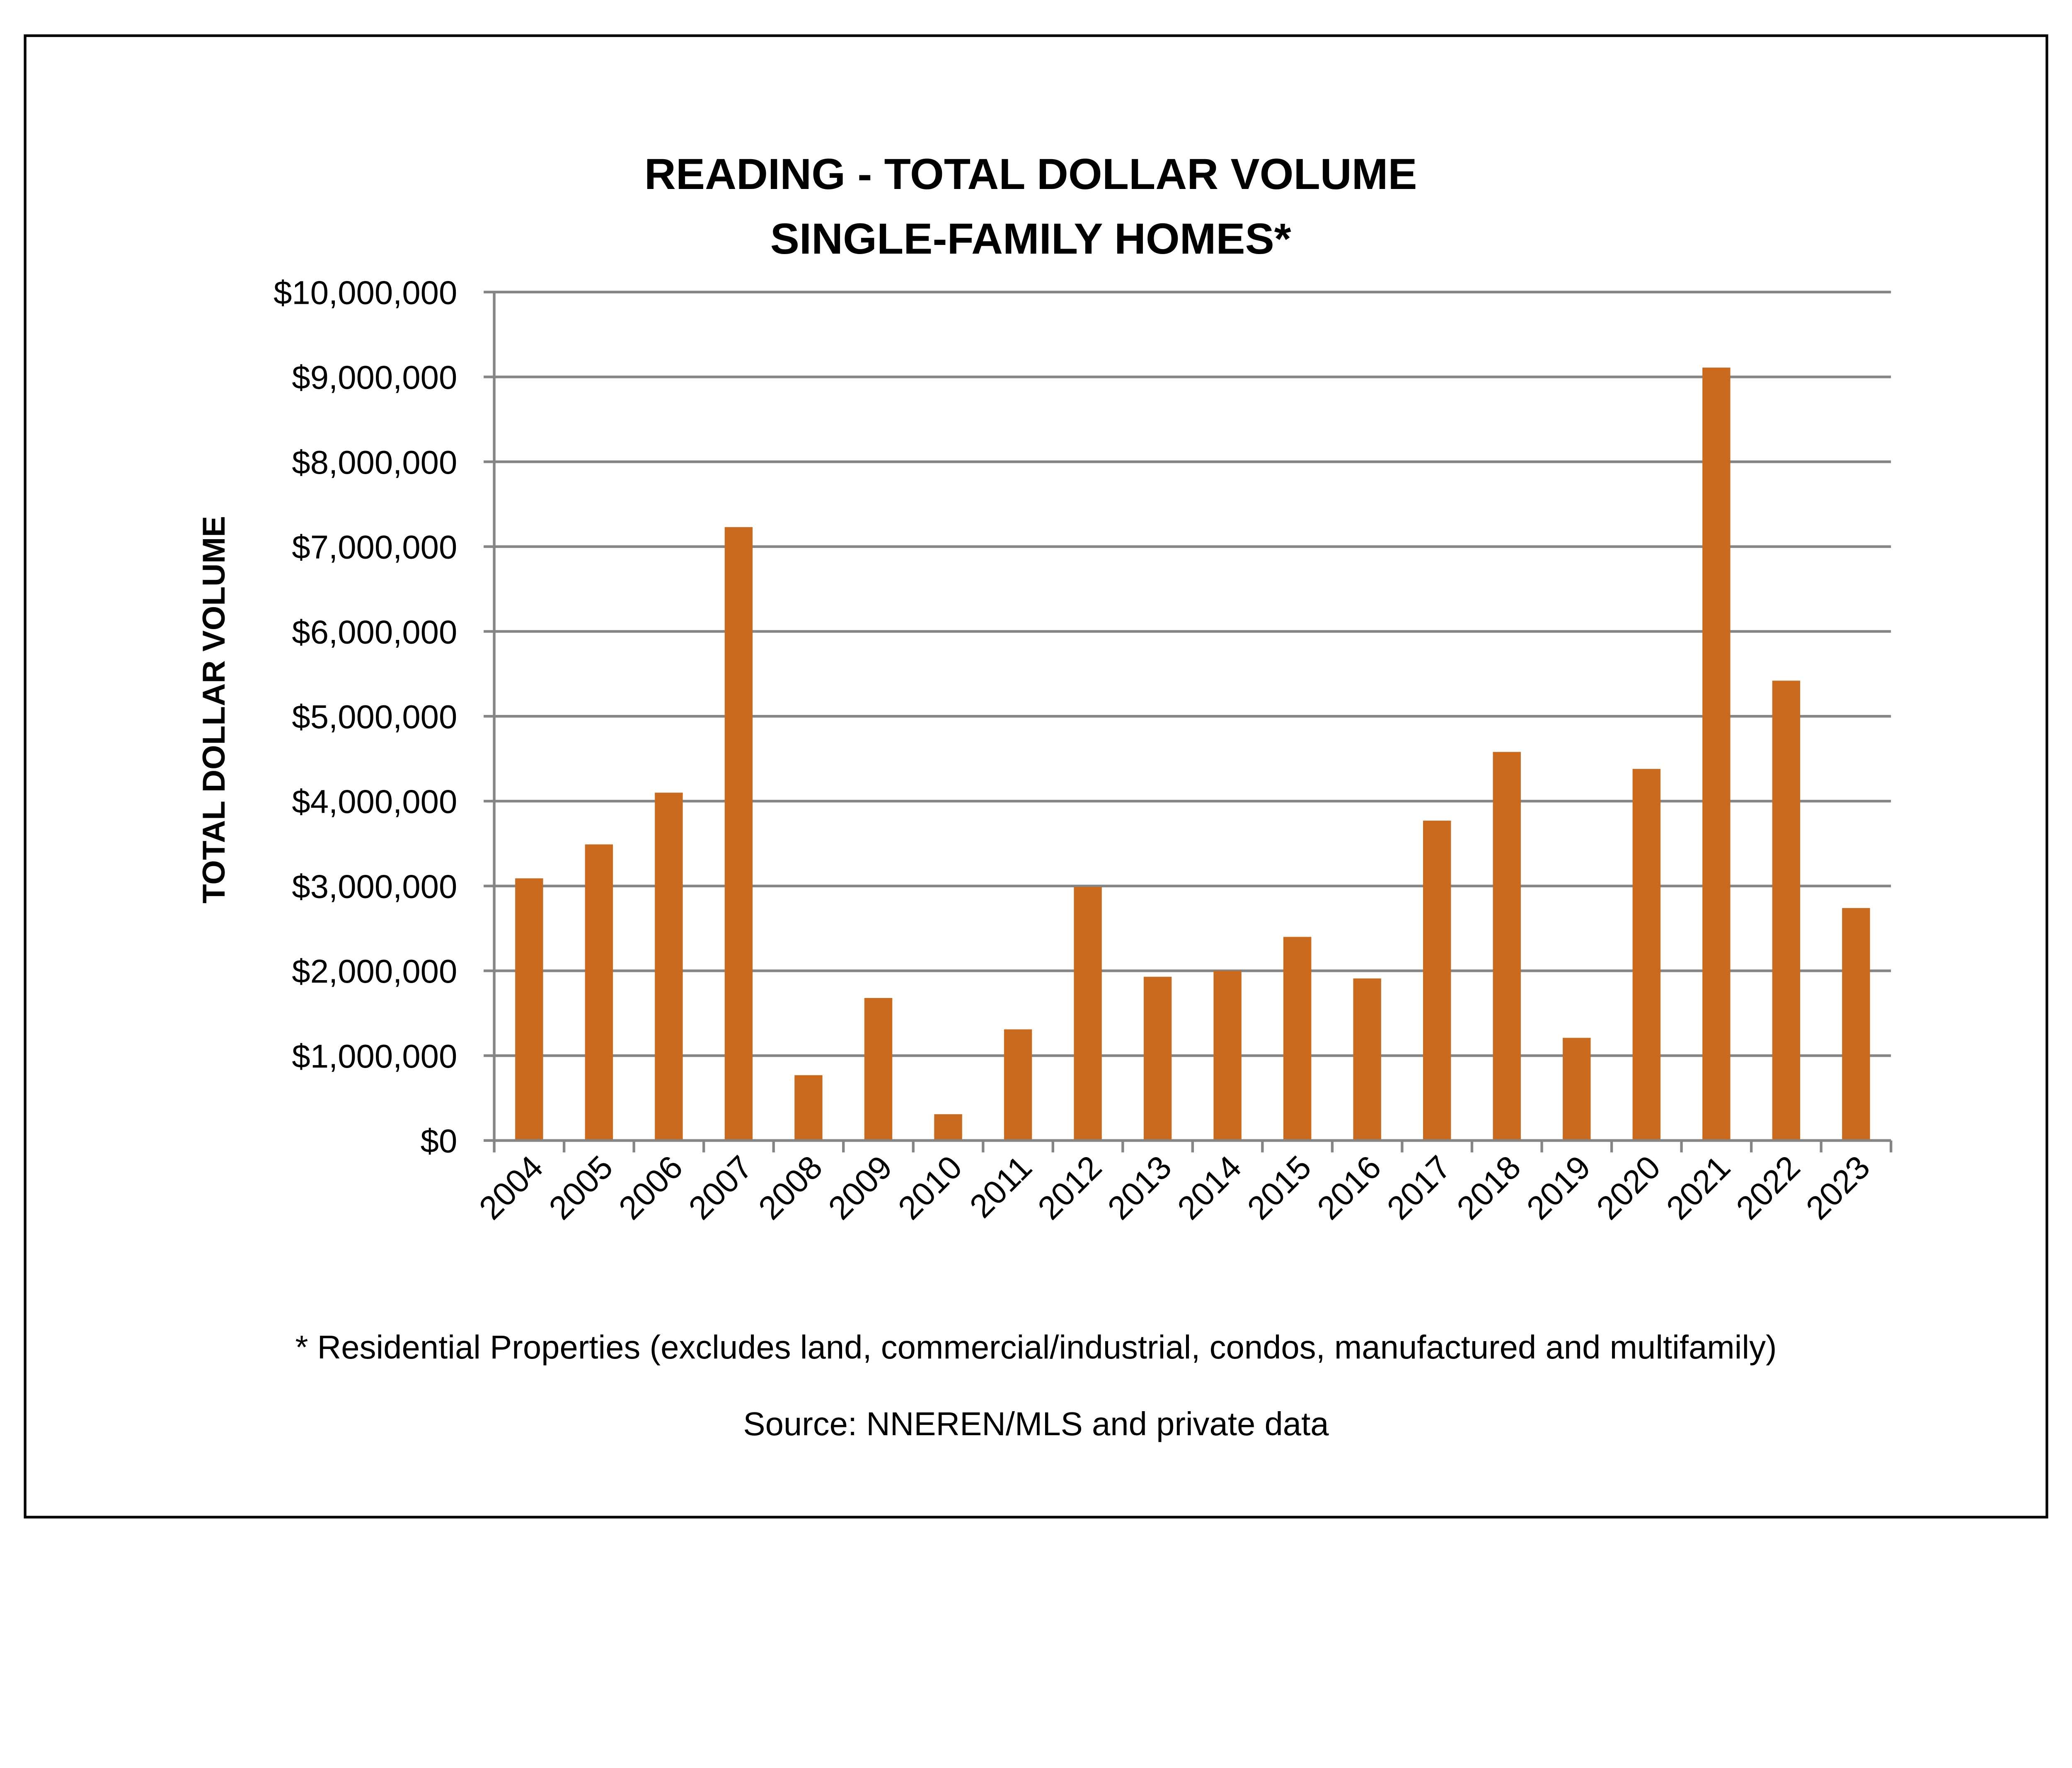 The height and width of the screenshot is (1768, 2072). What do you see at coordinates (1856, 1024) in the screenshot?
I see `bar-2023` at bounding box center [1856, 1024].